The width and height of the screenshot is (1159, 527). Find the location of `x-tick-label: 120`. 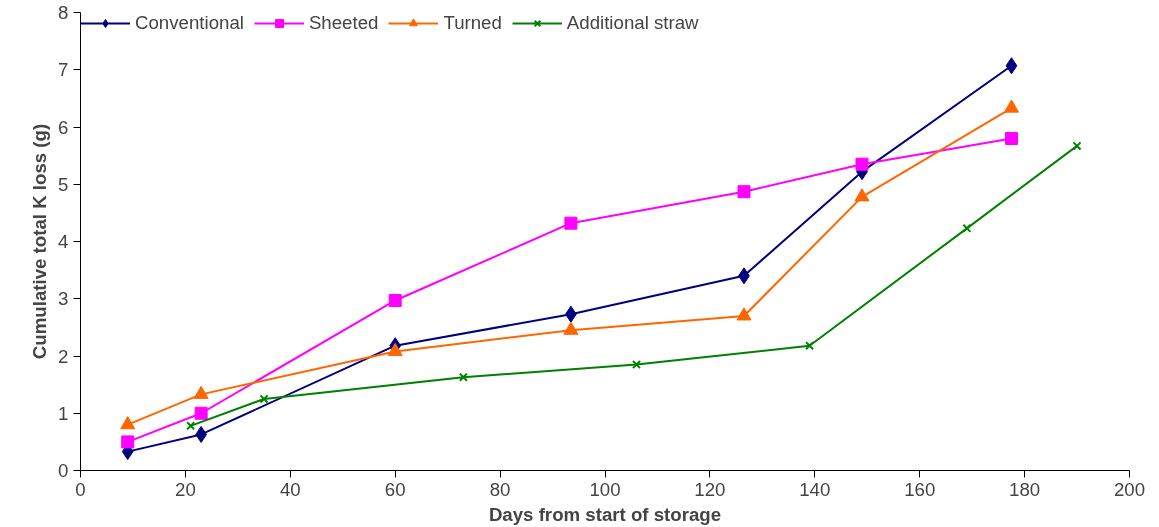

x-tick-label: 120 is located at coordinates (710, 489).